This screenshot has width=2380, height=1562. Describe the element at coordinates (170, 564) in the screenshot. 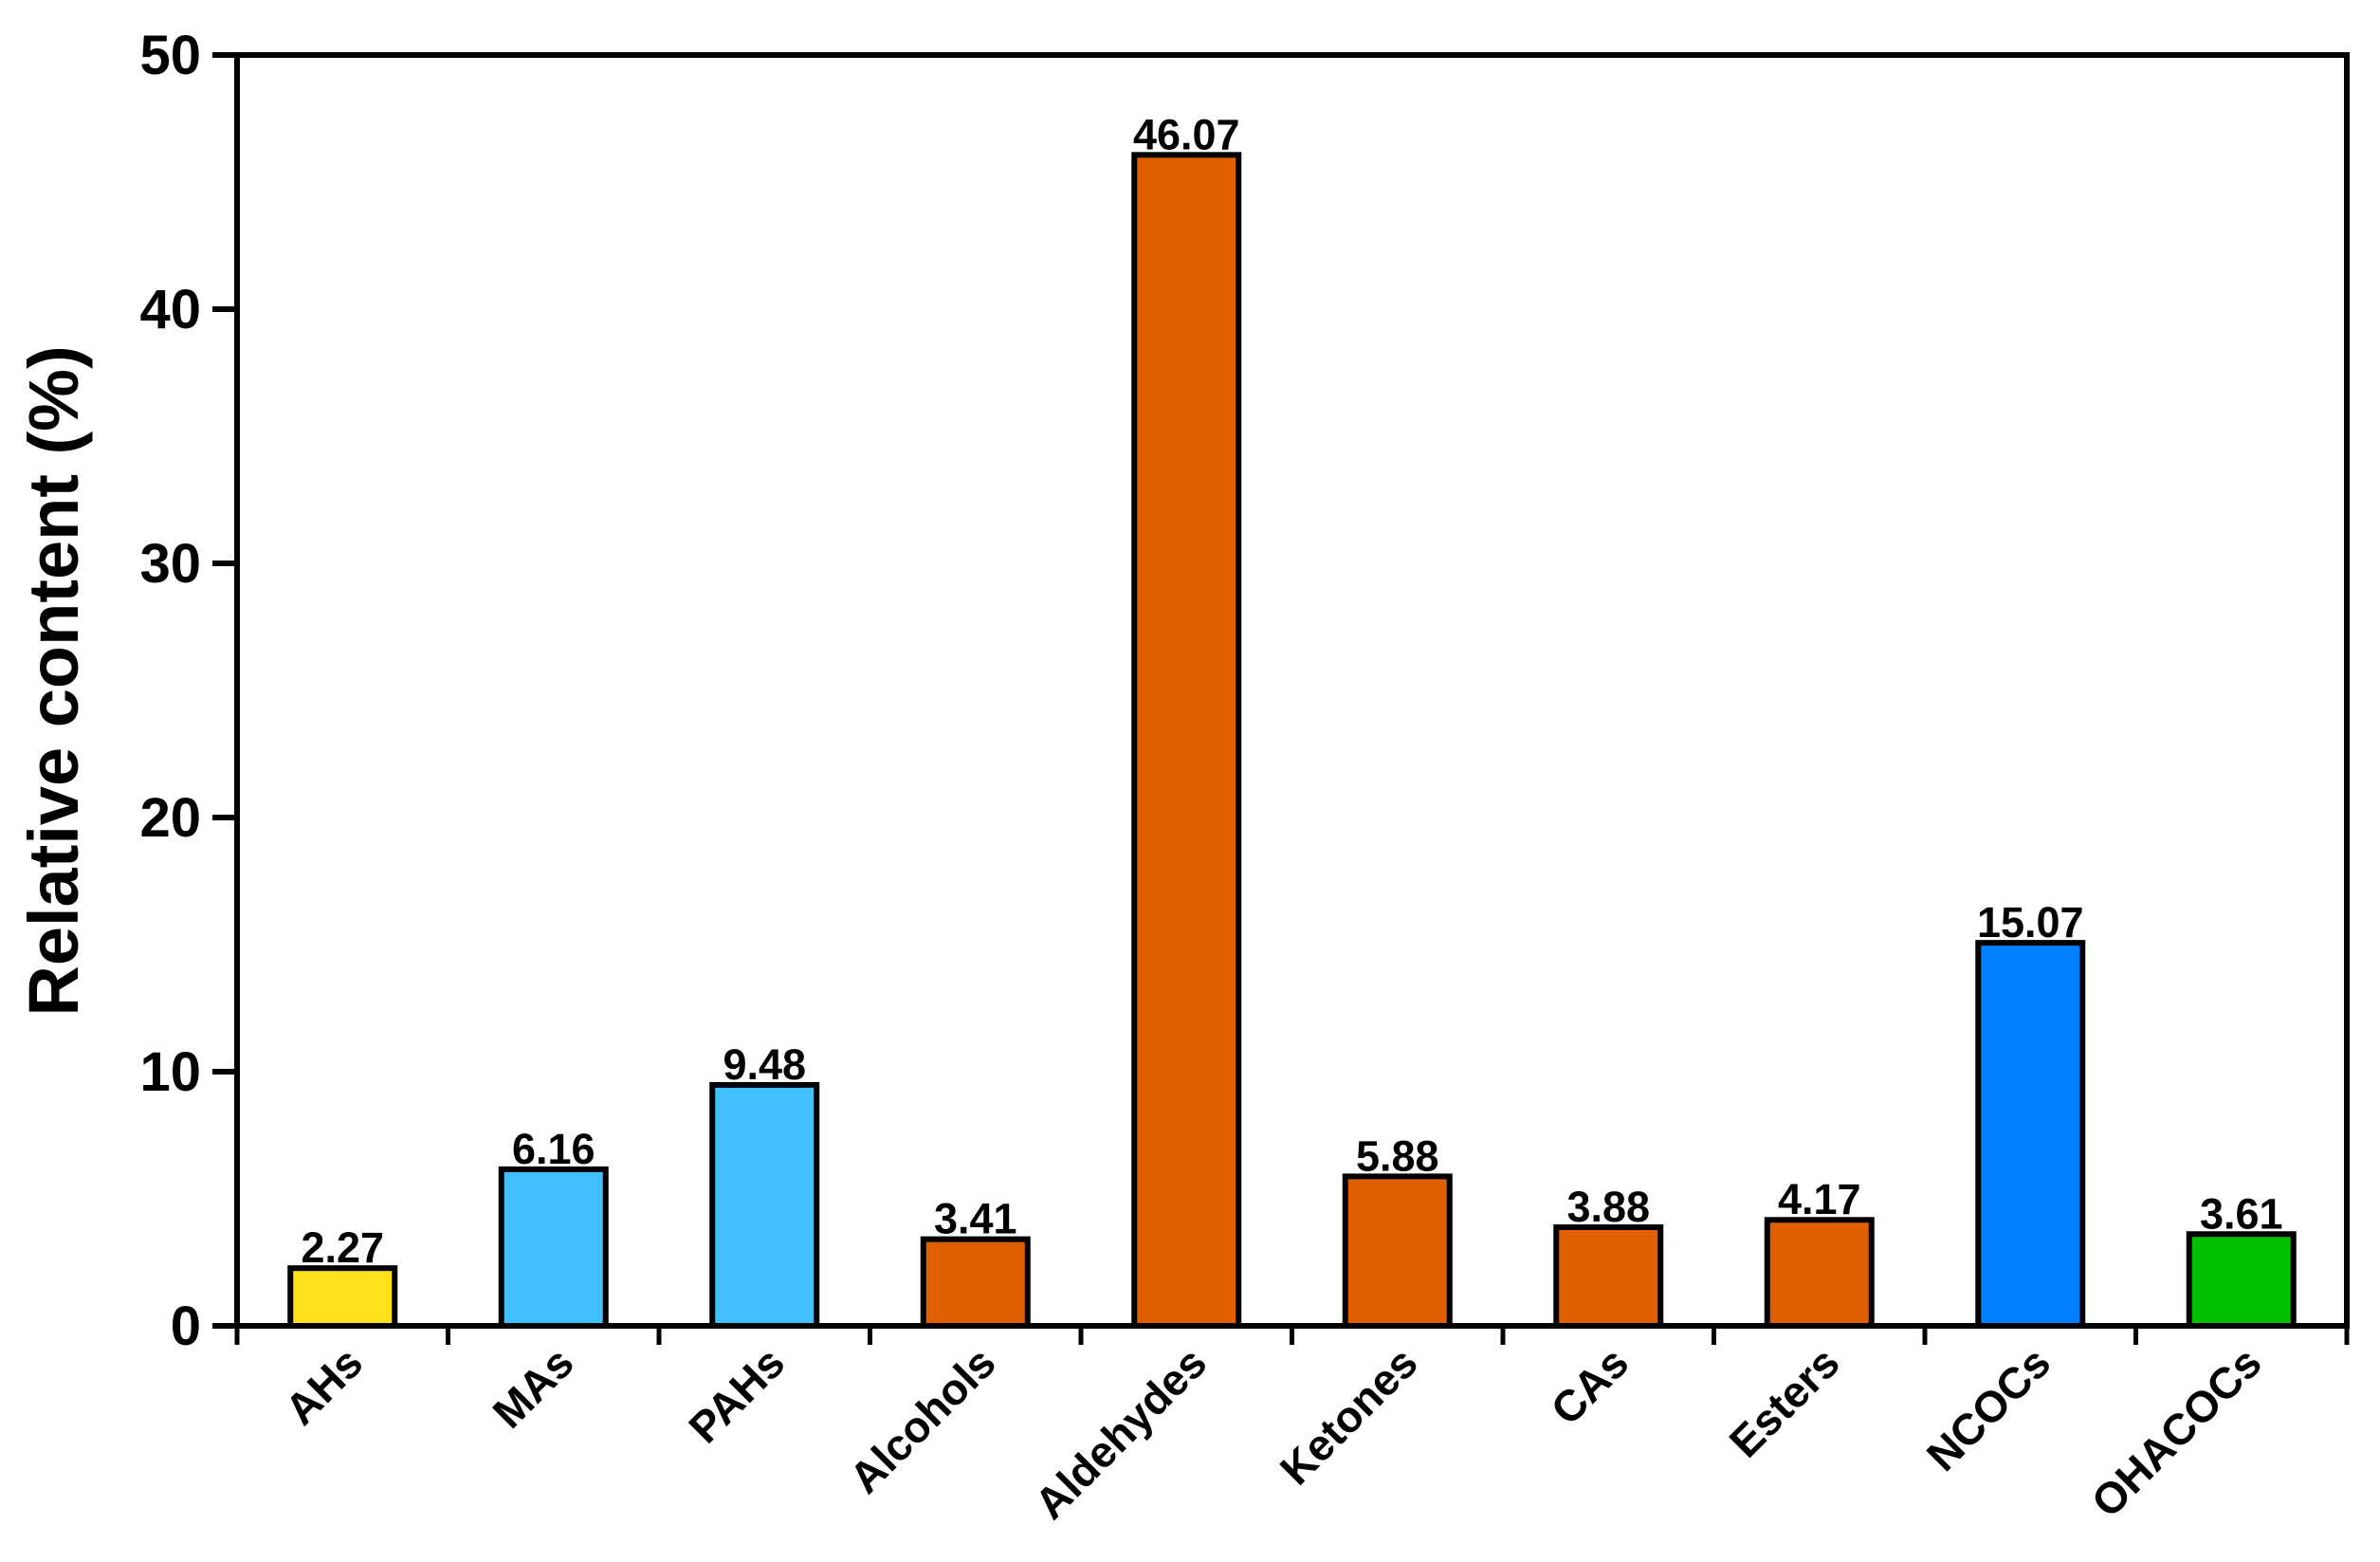

I see `y-tick-label: 30` at that location.